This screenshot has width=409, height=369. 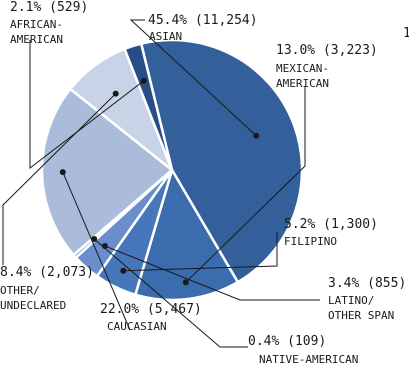 What do you see at coordinates (406, 33) in the screenshot?
I see `stray-label: 1` at bounding box center [406, 33].